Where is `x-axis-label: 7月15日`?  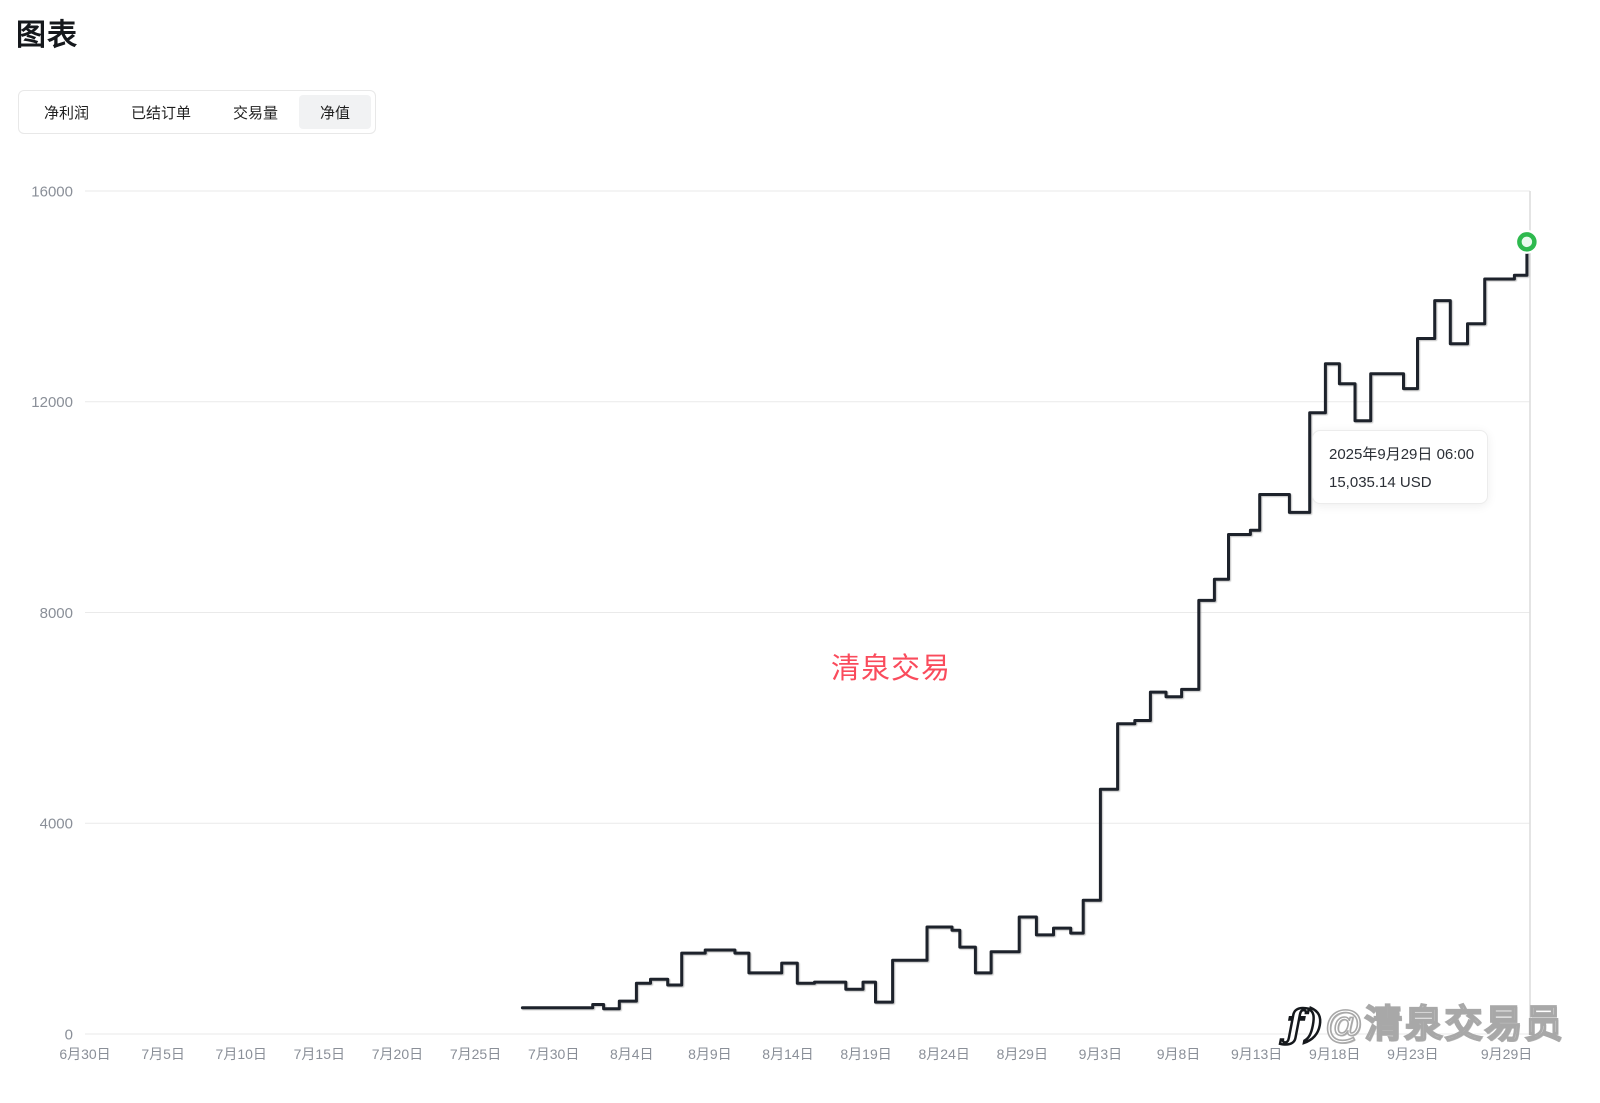 x-axis-label: 7月15日 is located at coordinates (319, 1054).